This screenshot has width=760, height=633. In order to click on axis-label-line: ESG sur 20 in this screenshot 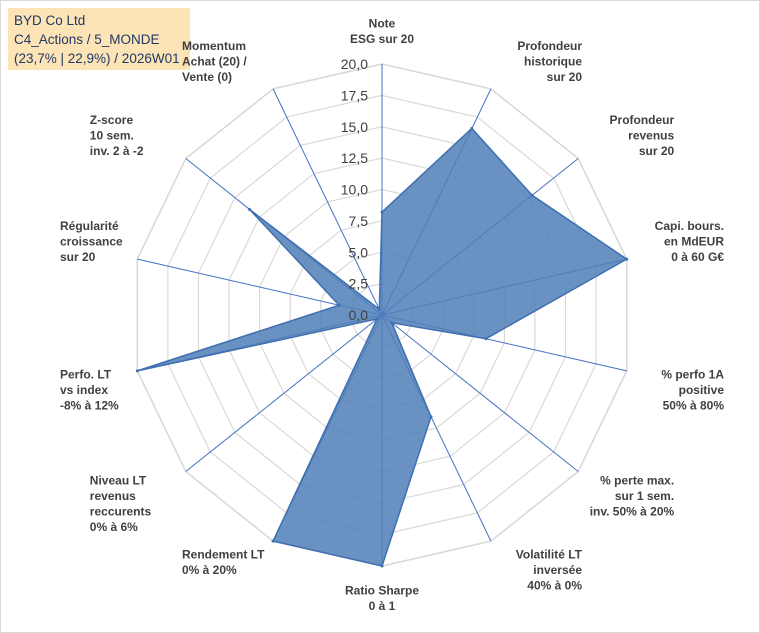, I will do `click(382, 39)`.